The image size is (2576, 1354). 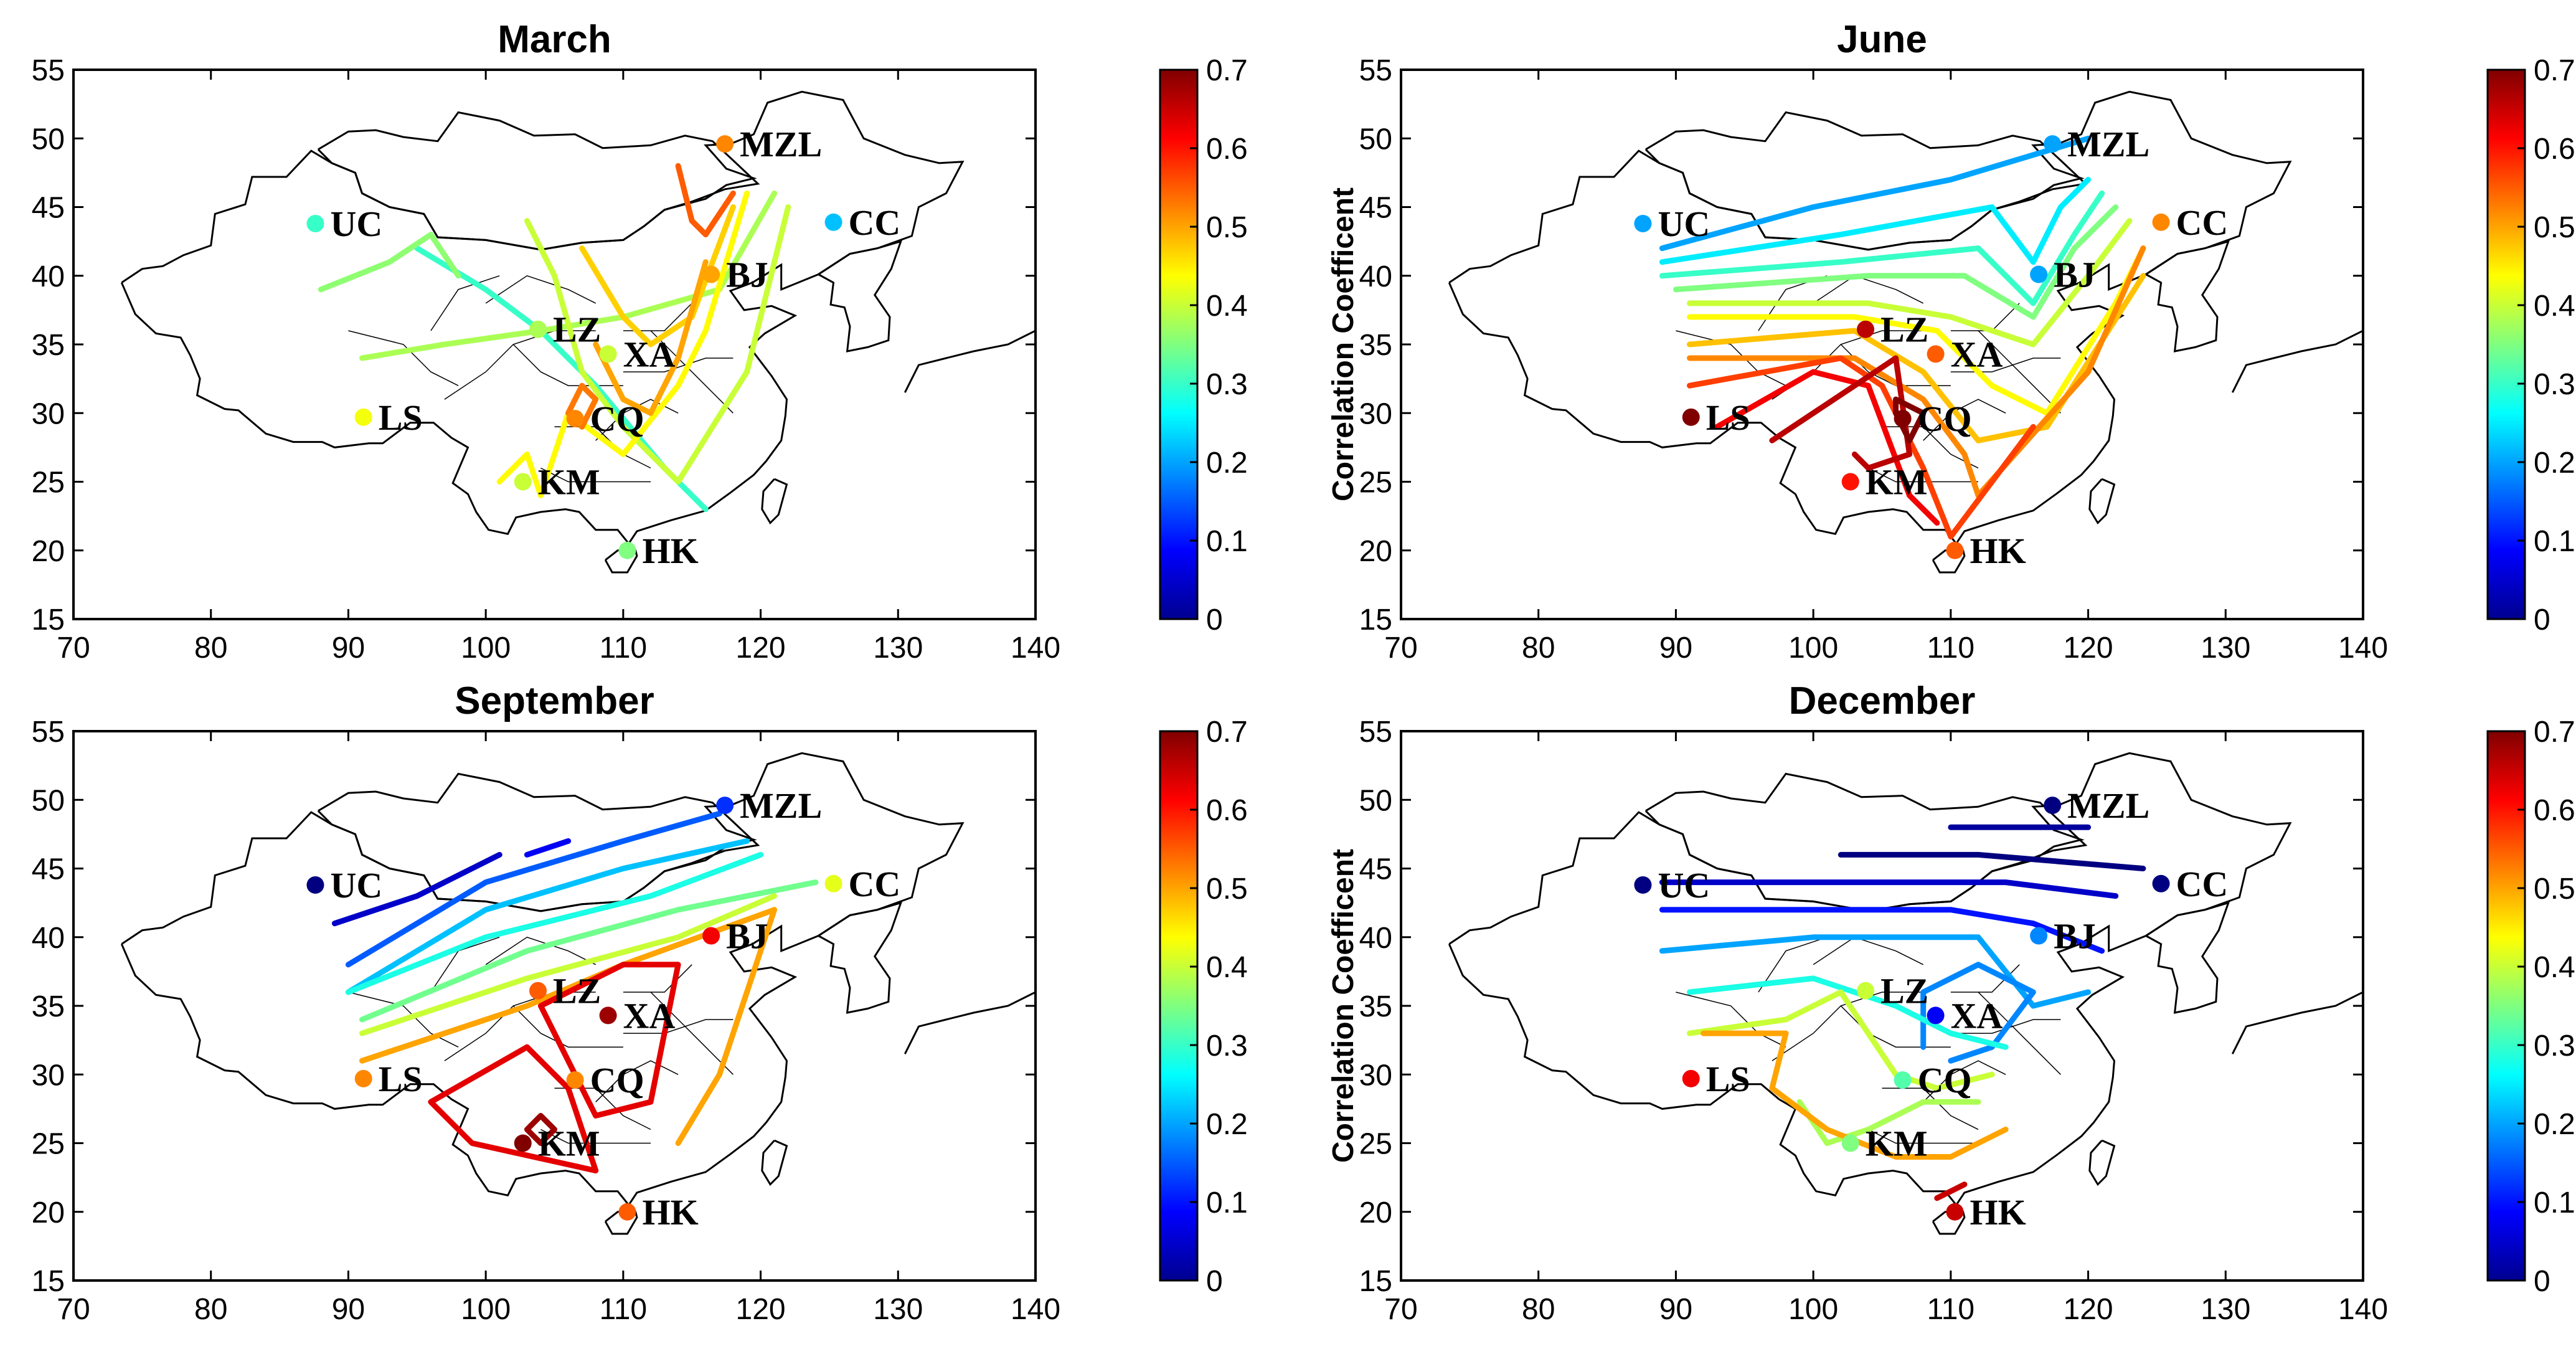 I want to click on map-layer, so click(x=578, y=332).